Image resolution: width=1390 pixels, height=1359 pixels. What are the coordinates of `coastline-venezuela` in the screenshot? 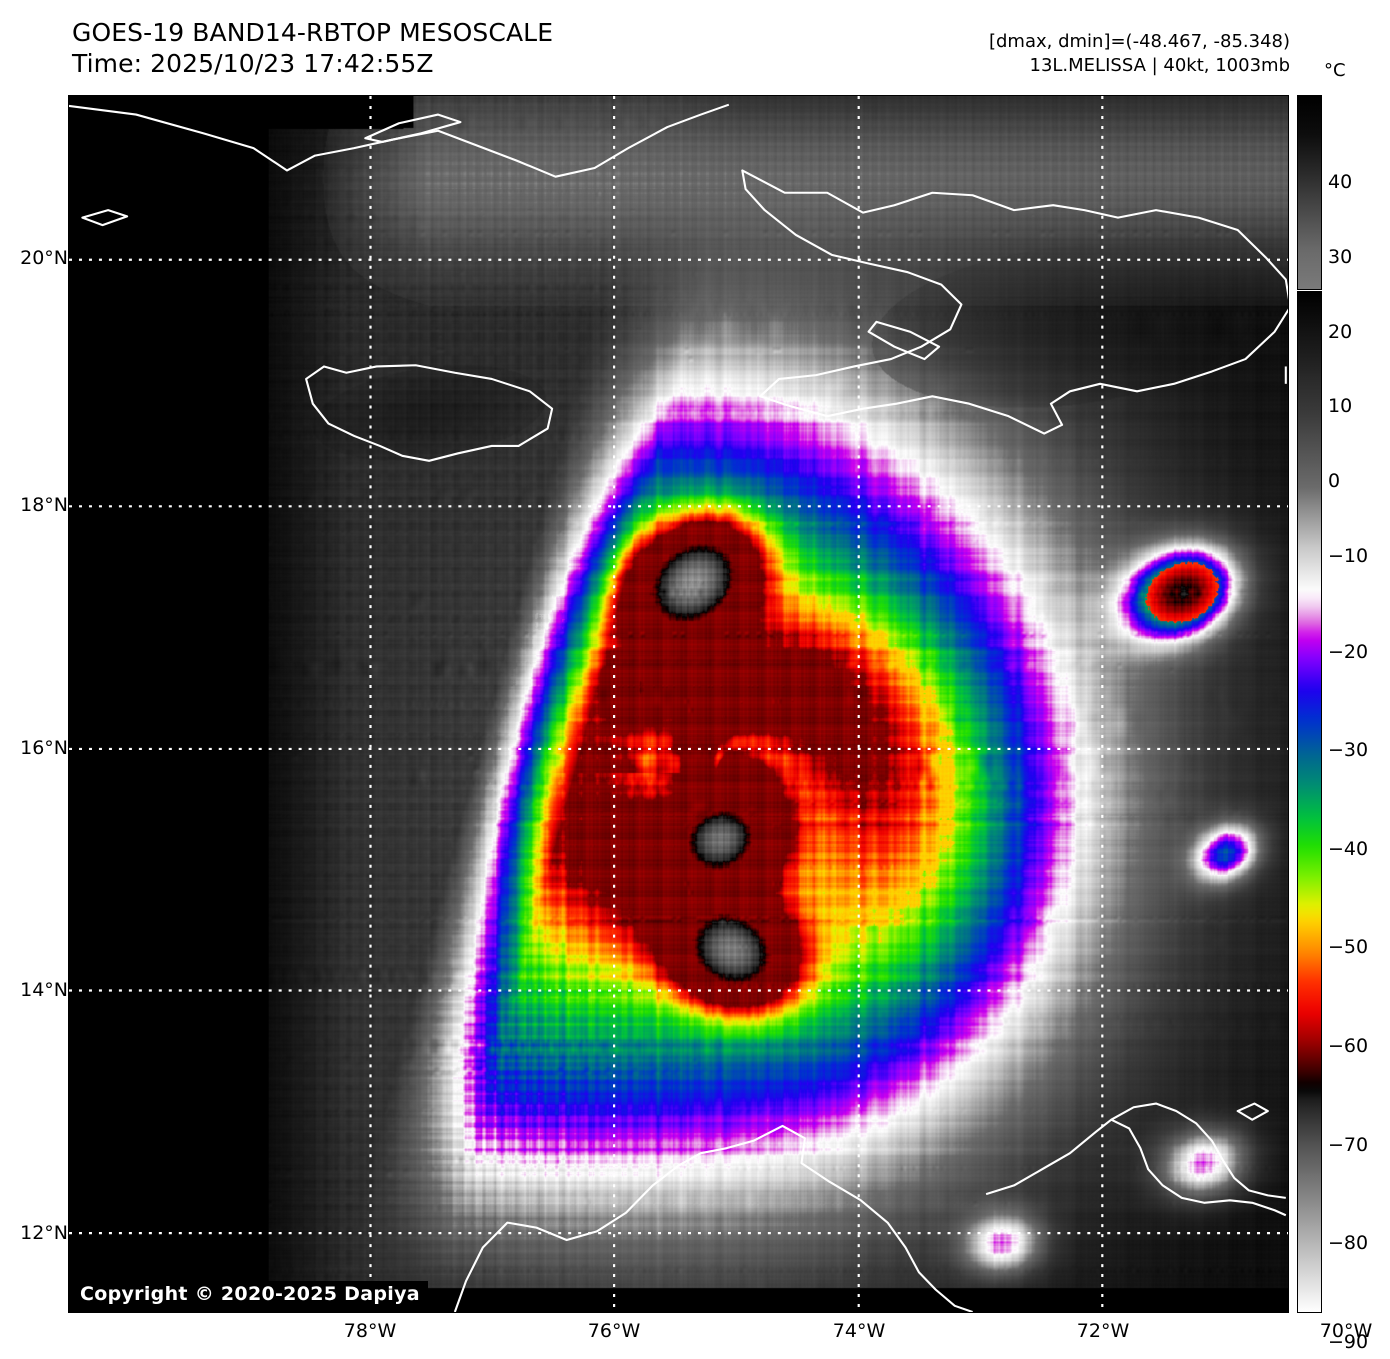 It's located at (1136, 1167).